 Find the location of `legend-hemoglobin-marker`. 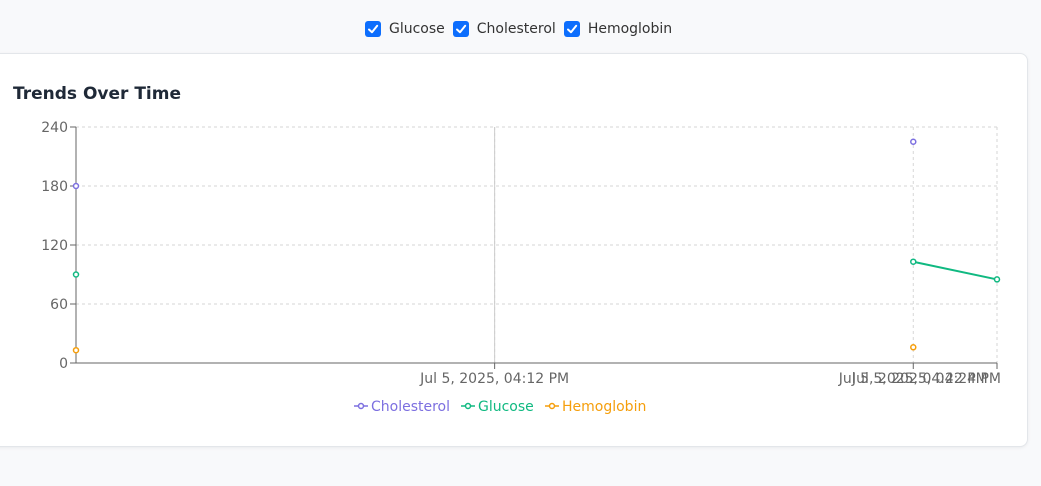

legend-hemoglobin-marker is located at coordinates (552, 406).